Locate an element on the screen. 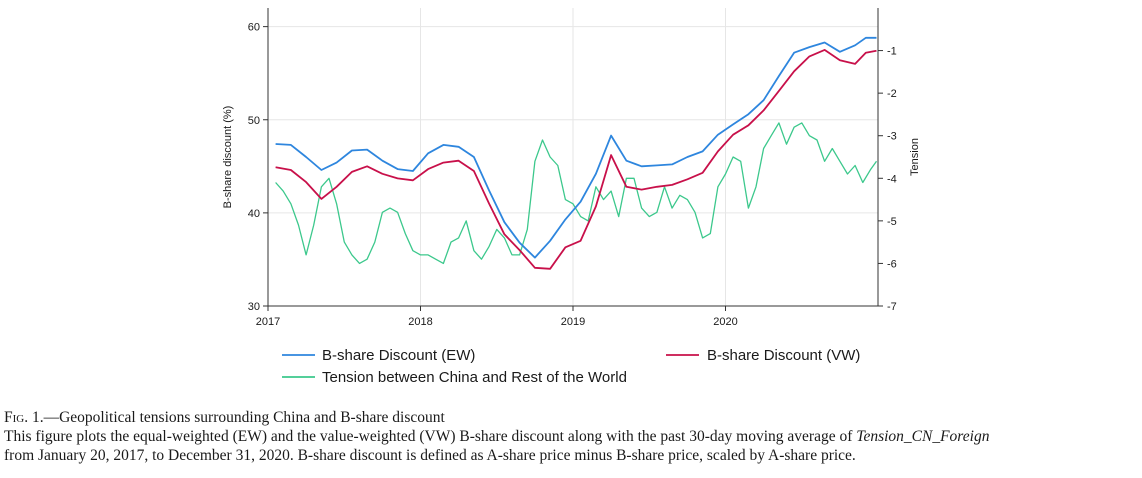 This screenshot has height=478, width=1142. y-axis-title: B-share discount (%) is located at coordinates (228, 157).